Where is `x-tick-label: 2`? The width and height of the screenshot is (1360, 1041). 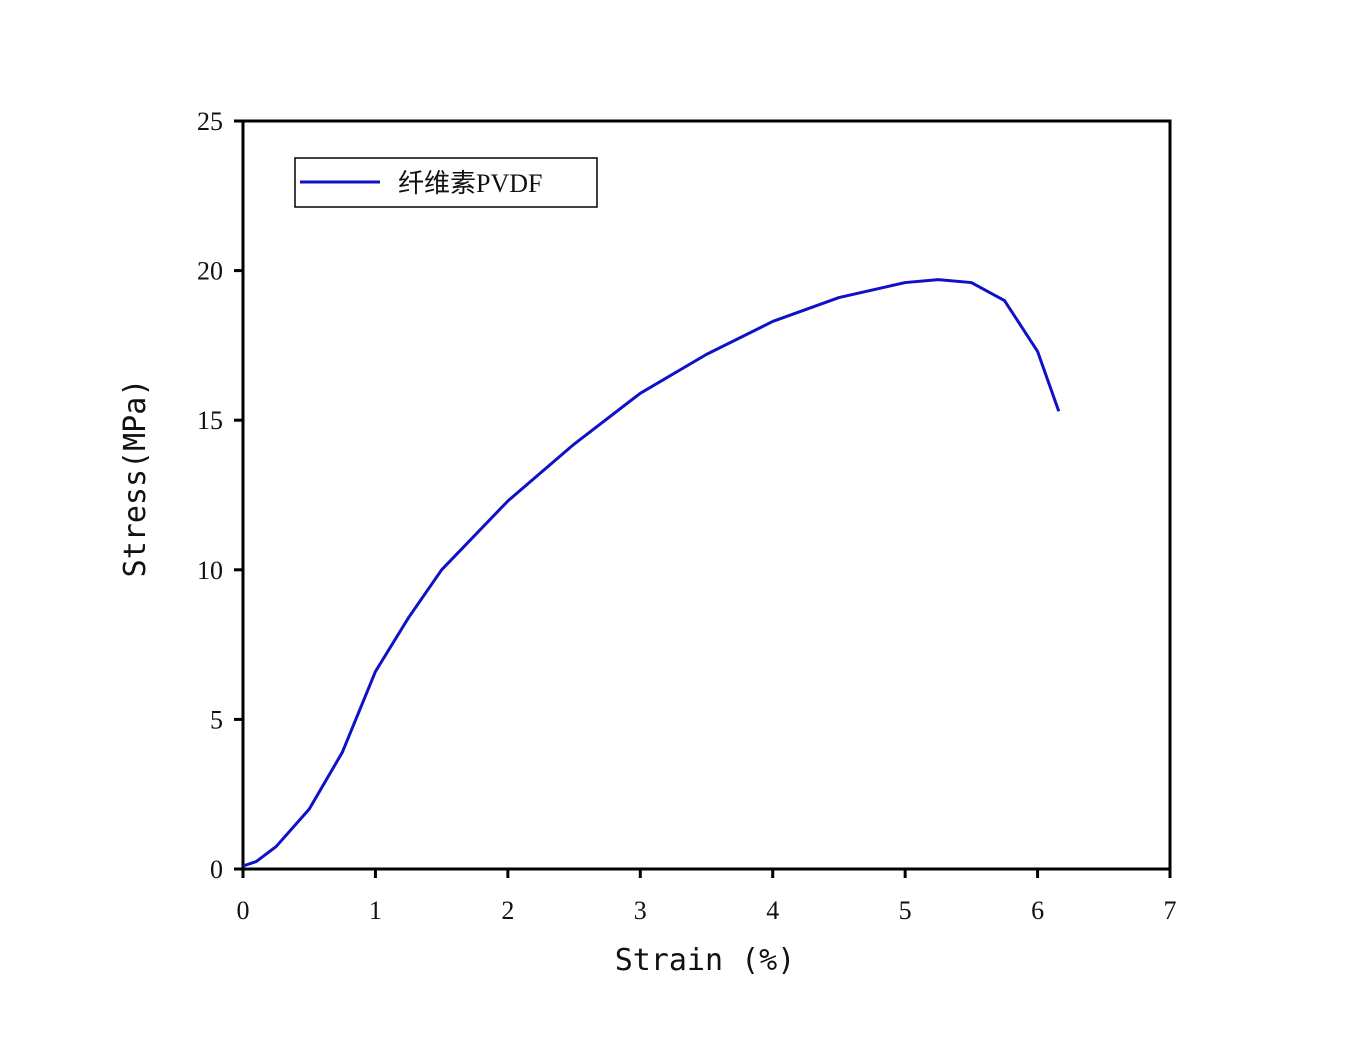 x-tick-label: 2 is located at coordinates (507, 910).